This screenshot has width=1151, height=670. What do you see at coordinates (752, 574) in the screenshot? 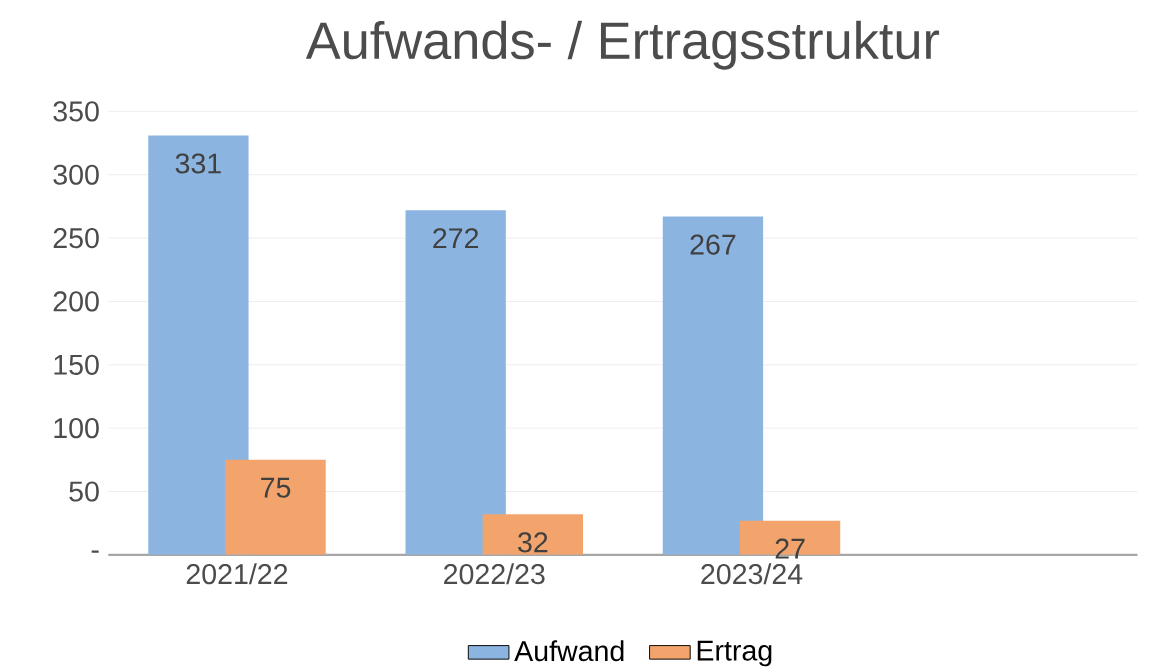
I see `x-tick-label: 2023/24` at bounding box center [752, 574].